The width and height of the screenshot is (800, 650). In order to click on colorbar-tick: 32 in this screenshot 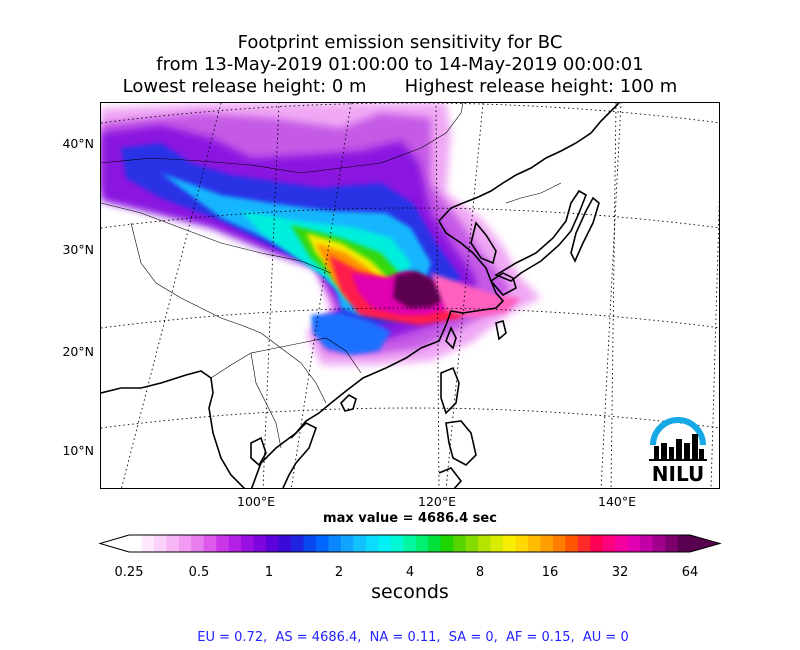, I will do `click(620, 572)`.